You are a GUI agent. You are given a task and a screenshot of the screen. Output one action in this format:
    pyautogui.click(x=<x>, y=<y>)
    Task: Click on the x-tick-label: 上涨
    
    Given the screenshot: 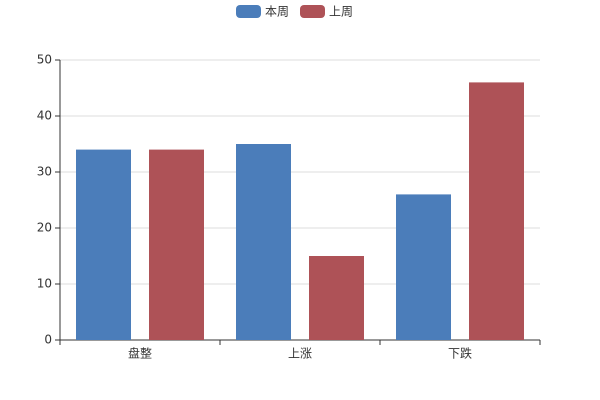 What is the action you would take?
    pyautogui.click(x=300, y=353)
    